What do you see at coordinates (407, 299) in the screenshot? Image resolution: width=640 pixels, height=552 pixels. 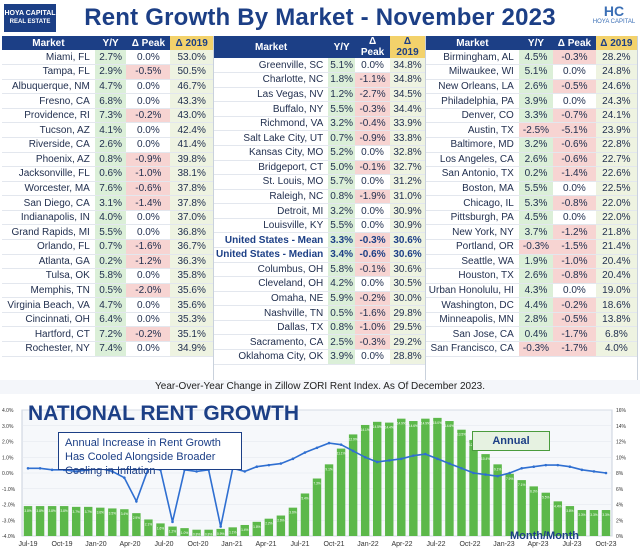 I see `delta-2019-value: 30.0%` at bounding box center [407, 299].